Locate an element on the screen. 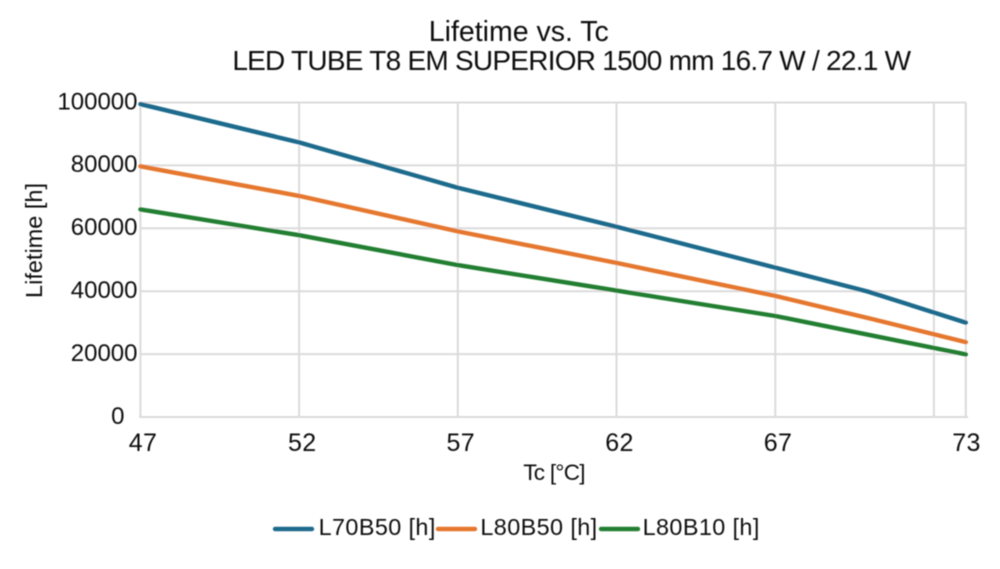 The image size is (1000, 569). svg-text: 80000 is located at coordinates (104, 164).